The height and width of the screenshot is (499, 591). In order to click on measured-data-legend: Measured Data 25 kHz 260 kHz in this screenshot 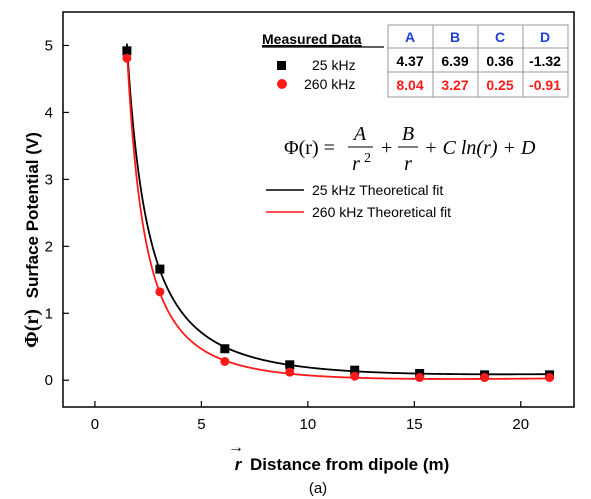, I will do `click(323, 61)`.